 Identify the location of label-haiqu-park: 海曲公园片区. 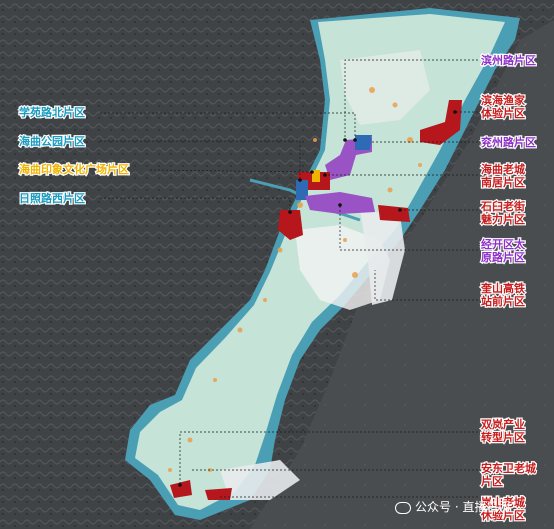
(52, 141).